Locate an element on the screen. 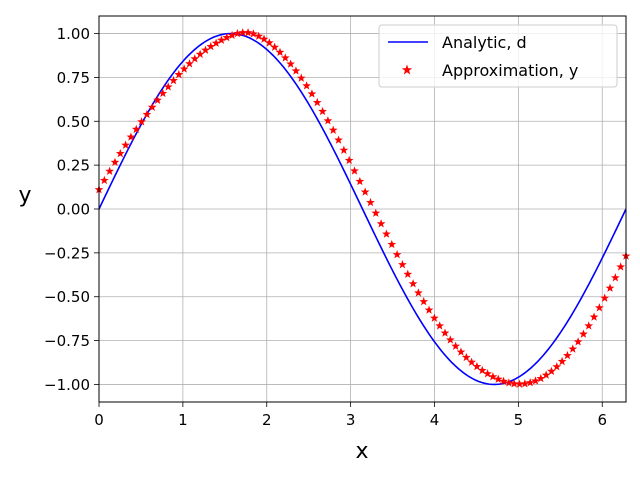 The image size is (640, 480). x-tick-label: 3 is located at coordinates (351, 420).